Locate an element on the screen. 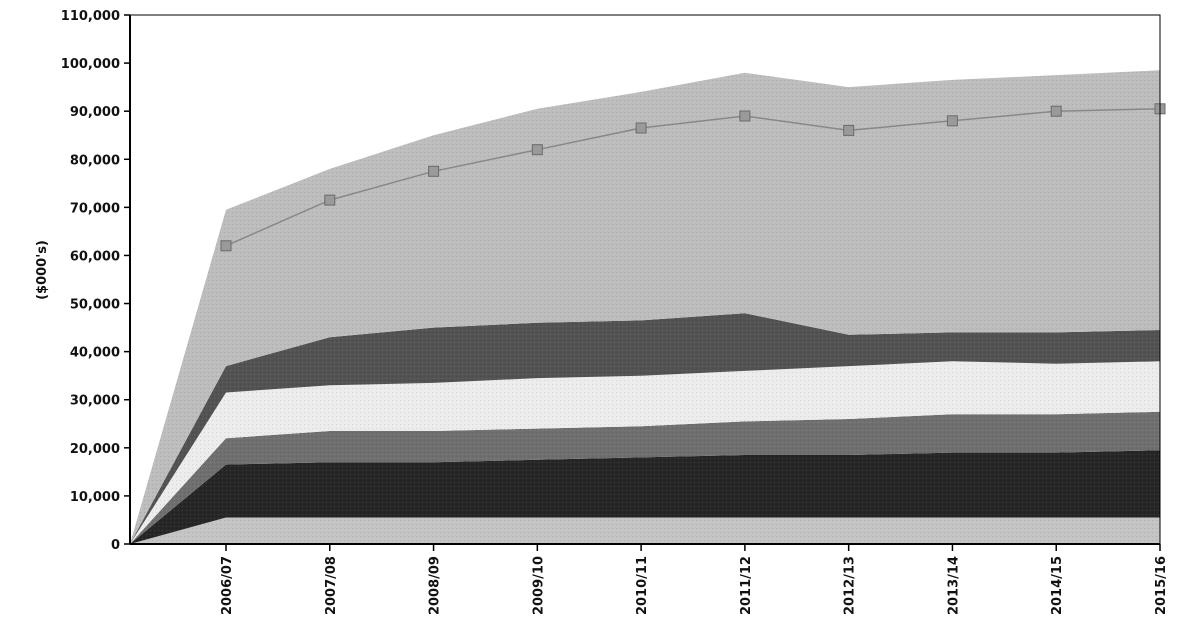 This screenshot has height=630, width=1186. x-tick-label: 2008/09 is located at coordinates (435, 585).